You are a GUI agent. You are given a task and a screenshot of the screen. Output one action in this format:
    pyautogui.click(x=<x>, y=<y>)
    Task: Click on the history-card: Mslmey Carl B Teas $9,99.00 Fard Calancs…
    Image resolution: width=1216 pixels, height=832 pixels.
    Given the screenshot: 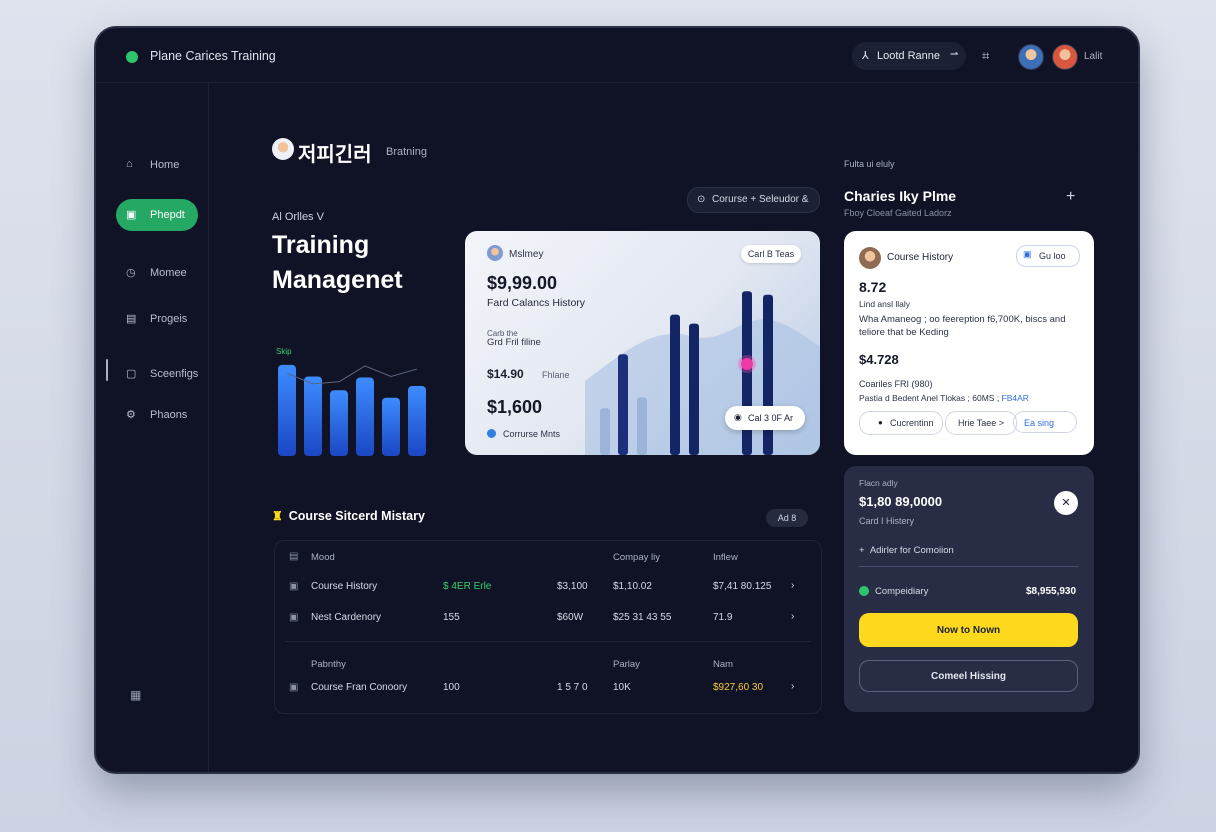 What is the action you would take?
    pyautogui.click(x=642, y=343)
    